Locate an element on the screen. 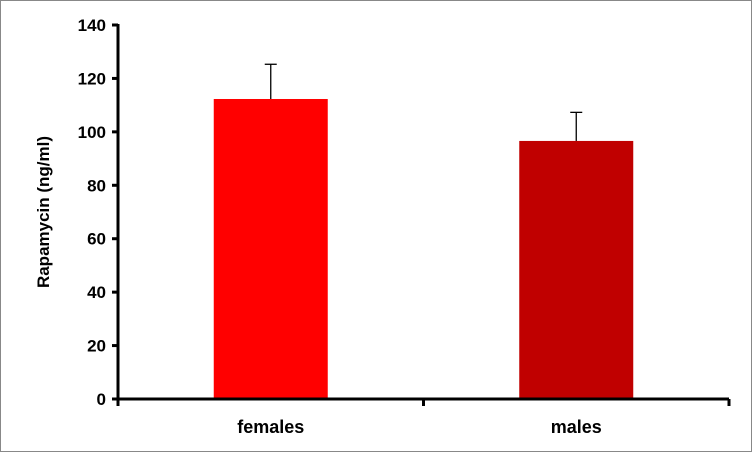 The width and height of the screenshot is (752, 453). bar-males is located at coordinates (576, 269).